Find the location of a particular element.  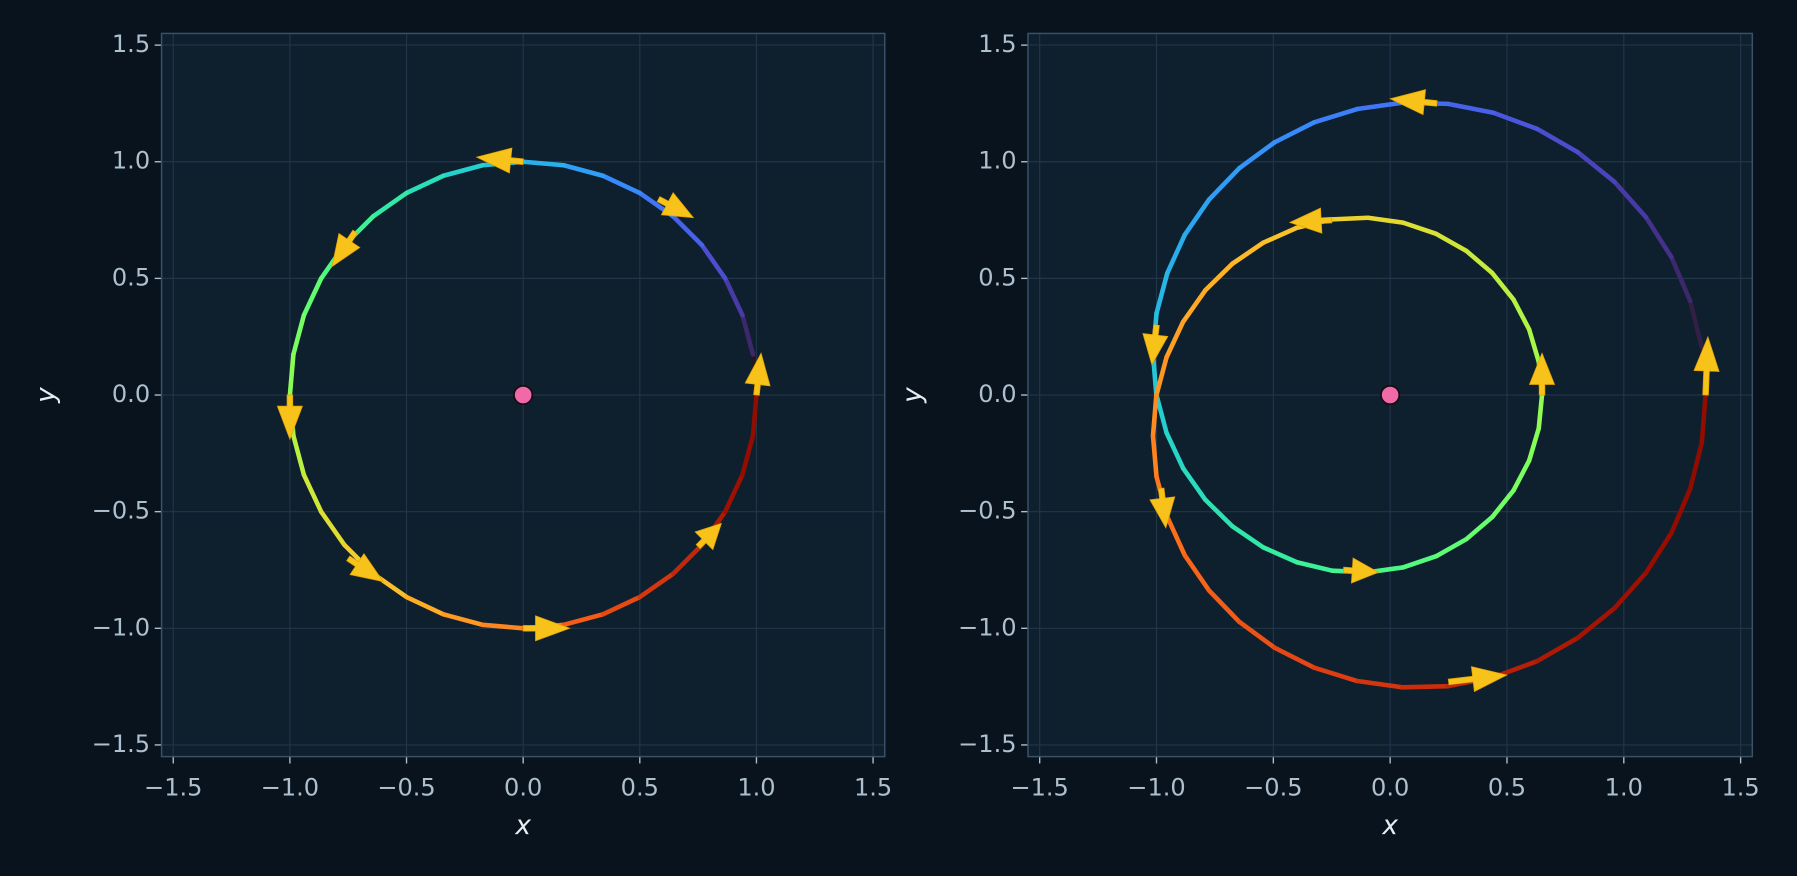

x-tick-label: 1.5 is located at coordinates (873, 788).